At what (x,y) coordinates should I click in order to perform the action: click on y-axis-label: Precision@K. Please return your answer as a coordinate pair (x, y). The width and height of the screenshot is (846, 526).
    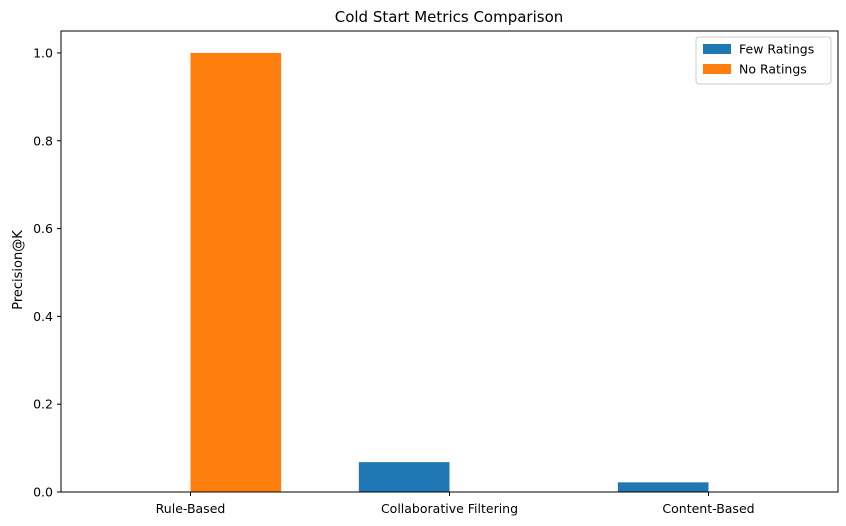
    Looking at the image, I should click on (18, 270).